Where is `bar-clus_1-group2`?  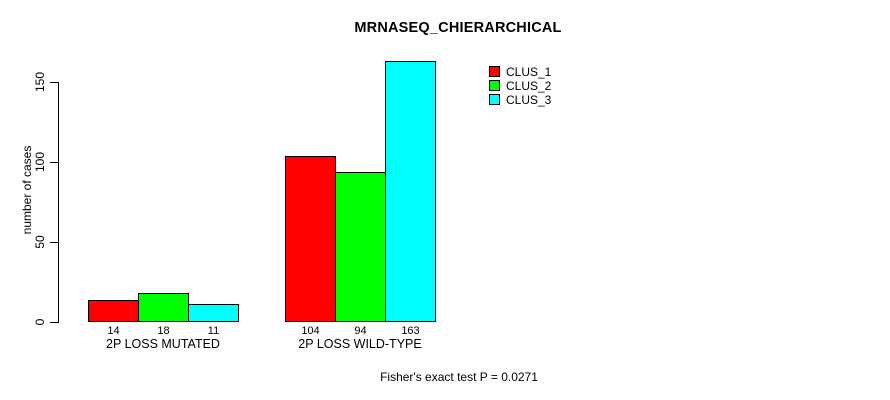 bar-clus_1-group2 is located at coordinates (310, 239).